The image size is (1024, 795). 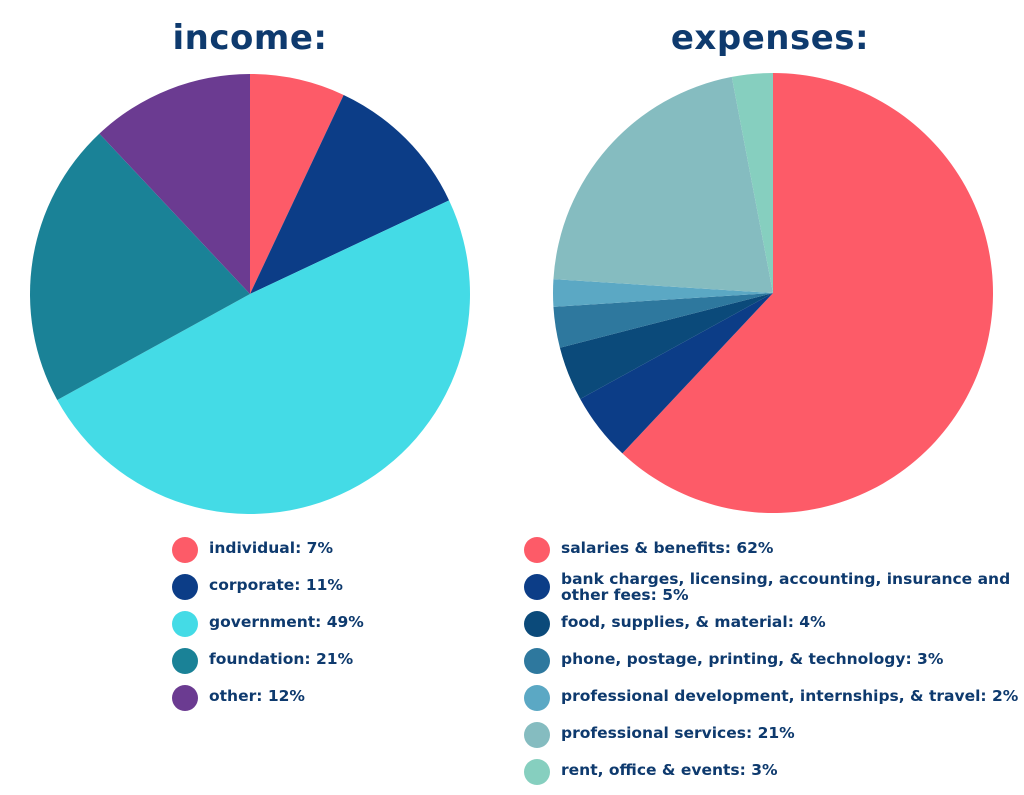 I want to click on expenses-legend-label: professional services: 21%, so click(x=678, y=733).